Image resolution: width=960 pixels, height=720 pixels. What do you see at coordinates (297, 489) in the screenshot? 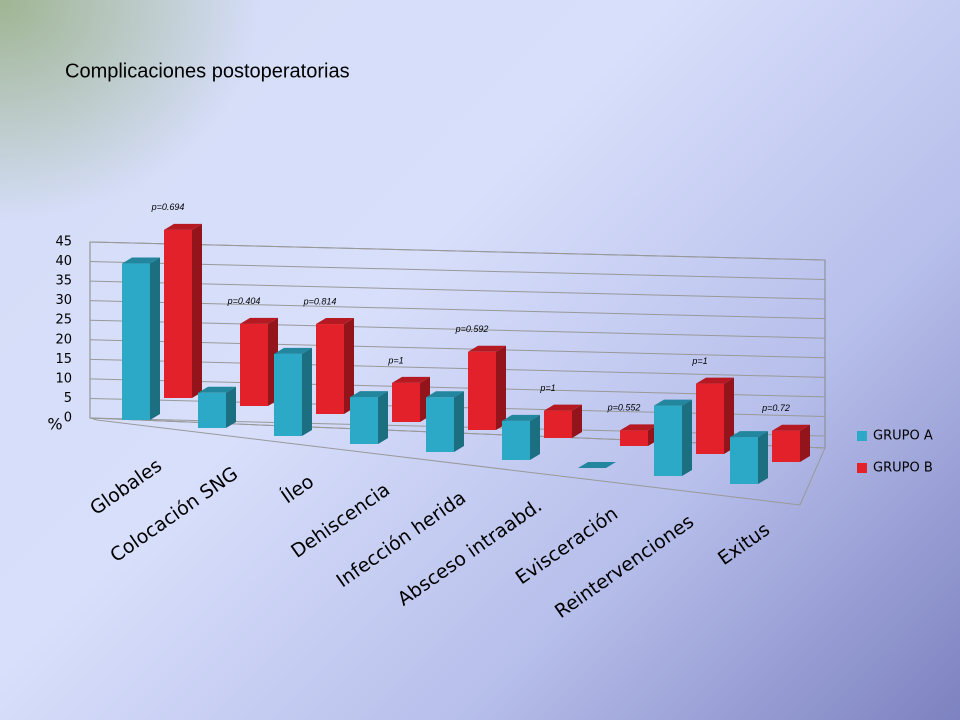
I see `x-tick-label: Íleo` at bounding box center [297, 489].